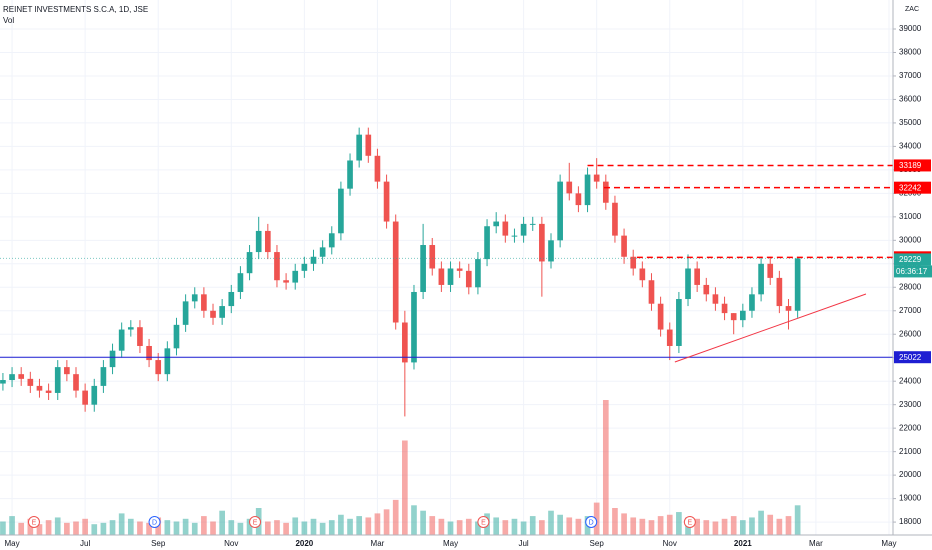 This screenshot has height=550, width=932. What do you see at coordinates (910, 52) in the screenshot?
I see `y-tick-label: 38000` at bounding box center [910, 52].